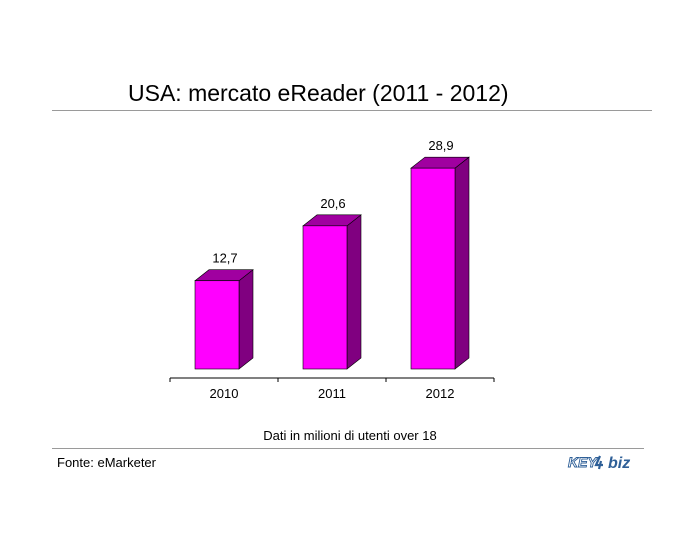 The height and width of the screenshot is (550, 700). I want to click on bar-front-2011, so click(325, 297).